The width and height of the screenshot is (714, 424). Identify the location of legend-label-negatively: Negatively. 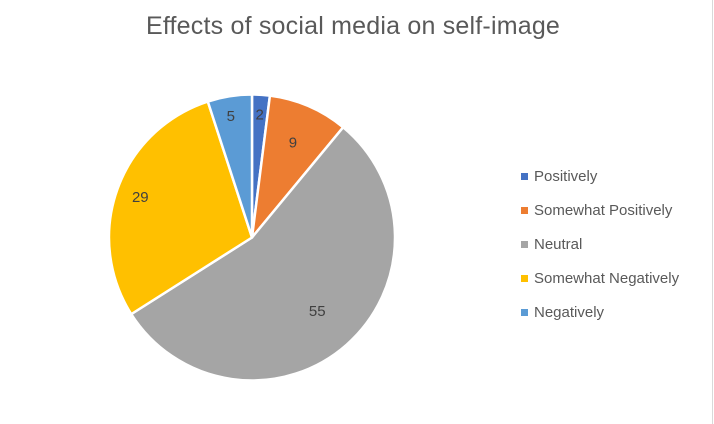
(569, 312).